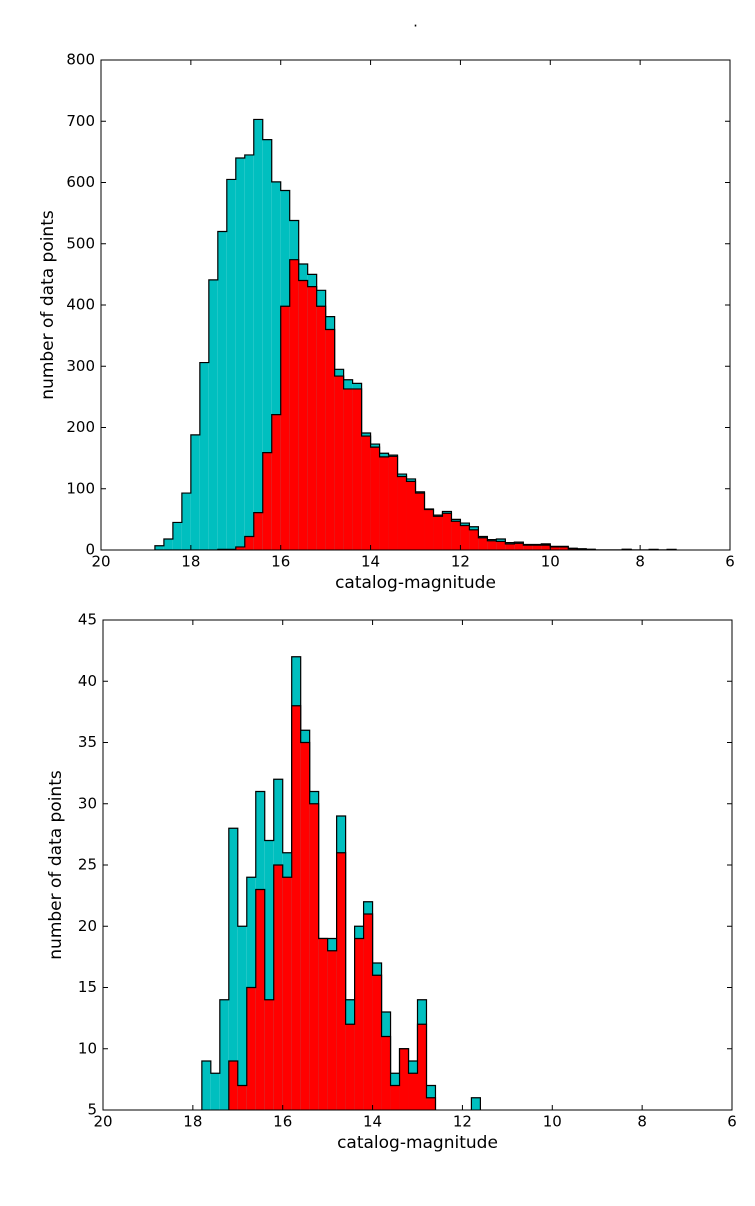 The image size is (755, 1206). Describe the element at coordinates (87, 1048) in the screenshot. I see `y-tick-label: 10` at that location.